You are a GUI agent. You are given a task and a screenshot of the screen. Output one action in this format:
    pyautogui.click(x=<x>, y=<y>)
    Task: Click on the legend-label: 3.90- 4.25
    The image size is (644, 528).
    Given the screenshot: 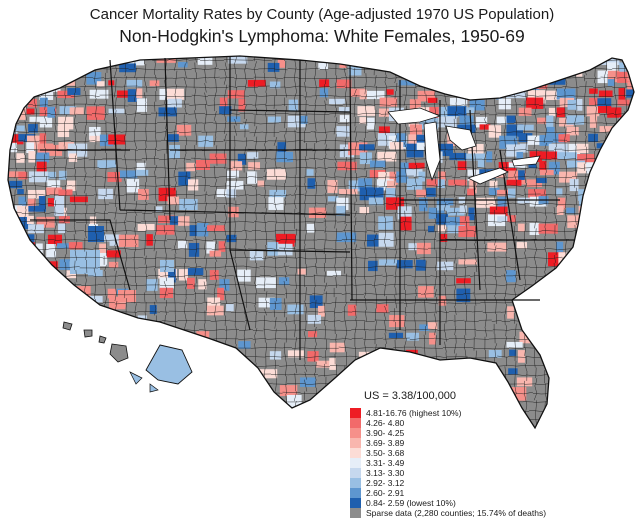 What is the action you would take?
    pyautogui.click(x=385, y=433)
    